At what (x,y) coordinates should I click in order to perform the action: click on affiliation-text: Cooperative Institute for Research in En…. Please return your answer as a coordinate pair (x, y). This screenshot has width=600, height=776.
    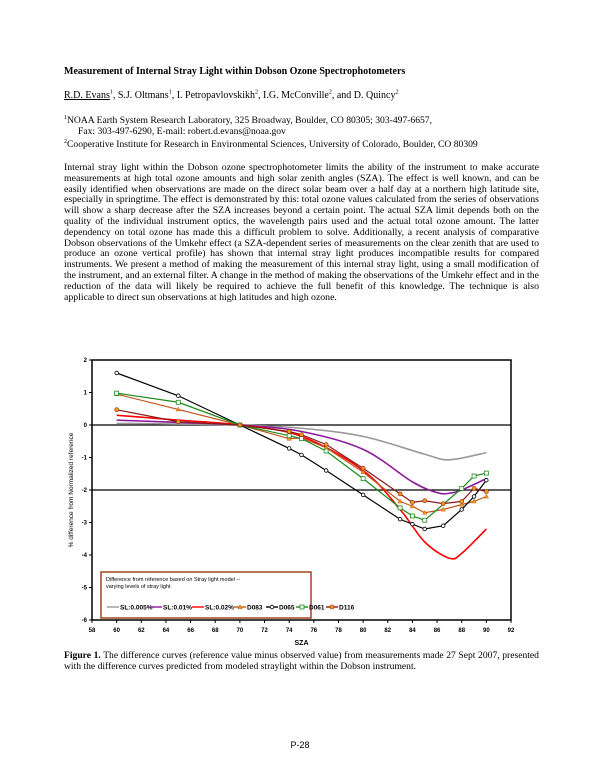
    Looking at the image, I should click on (272, 145).